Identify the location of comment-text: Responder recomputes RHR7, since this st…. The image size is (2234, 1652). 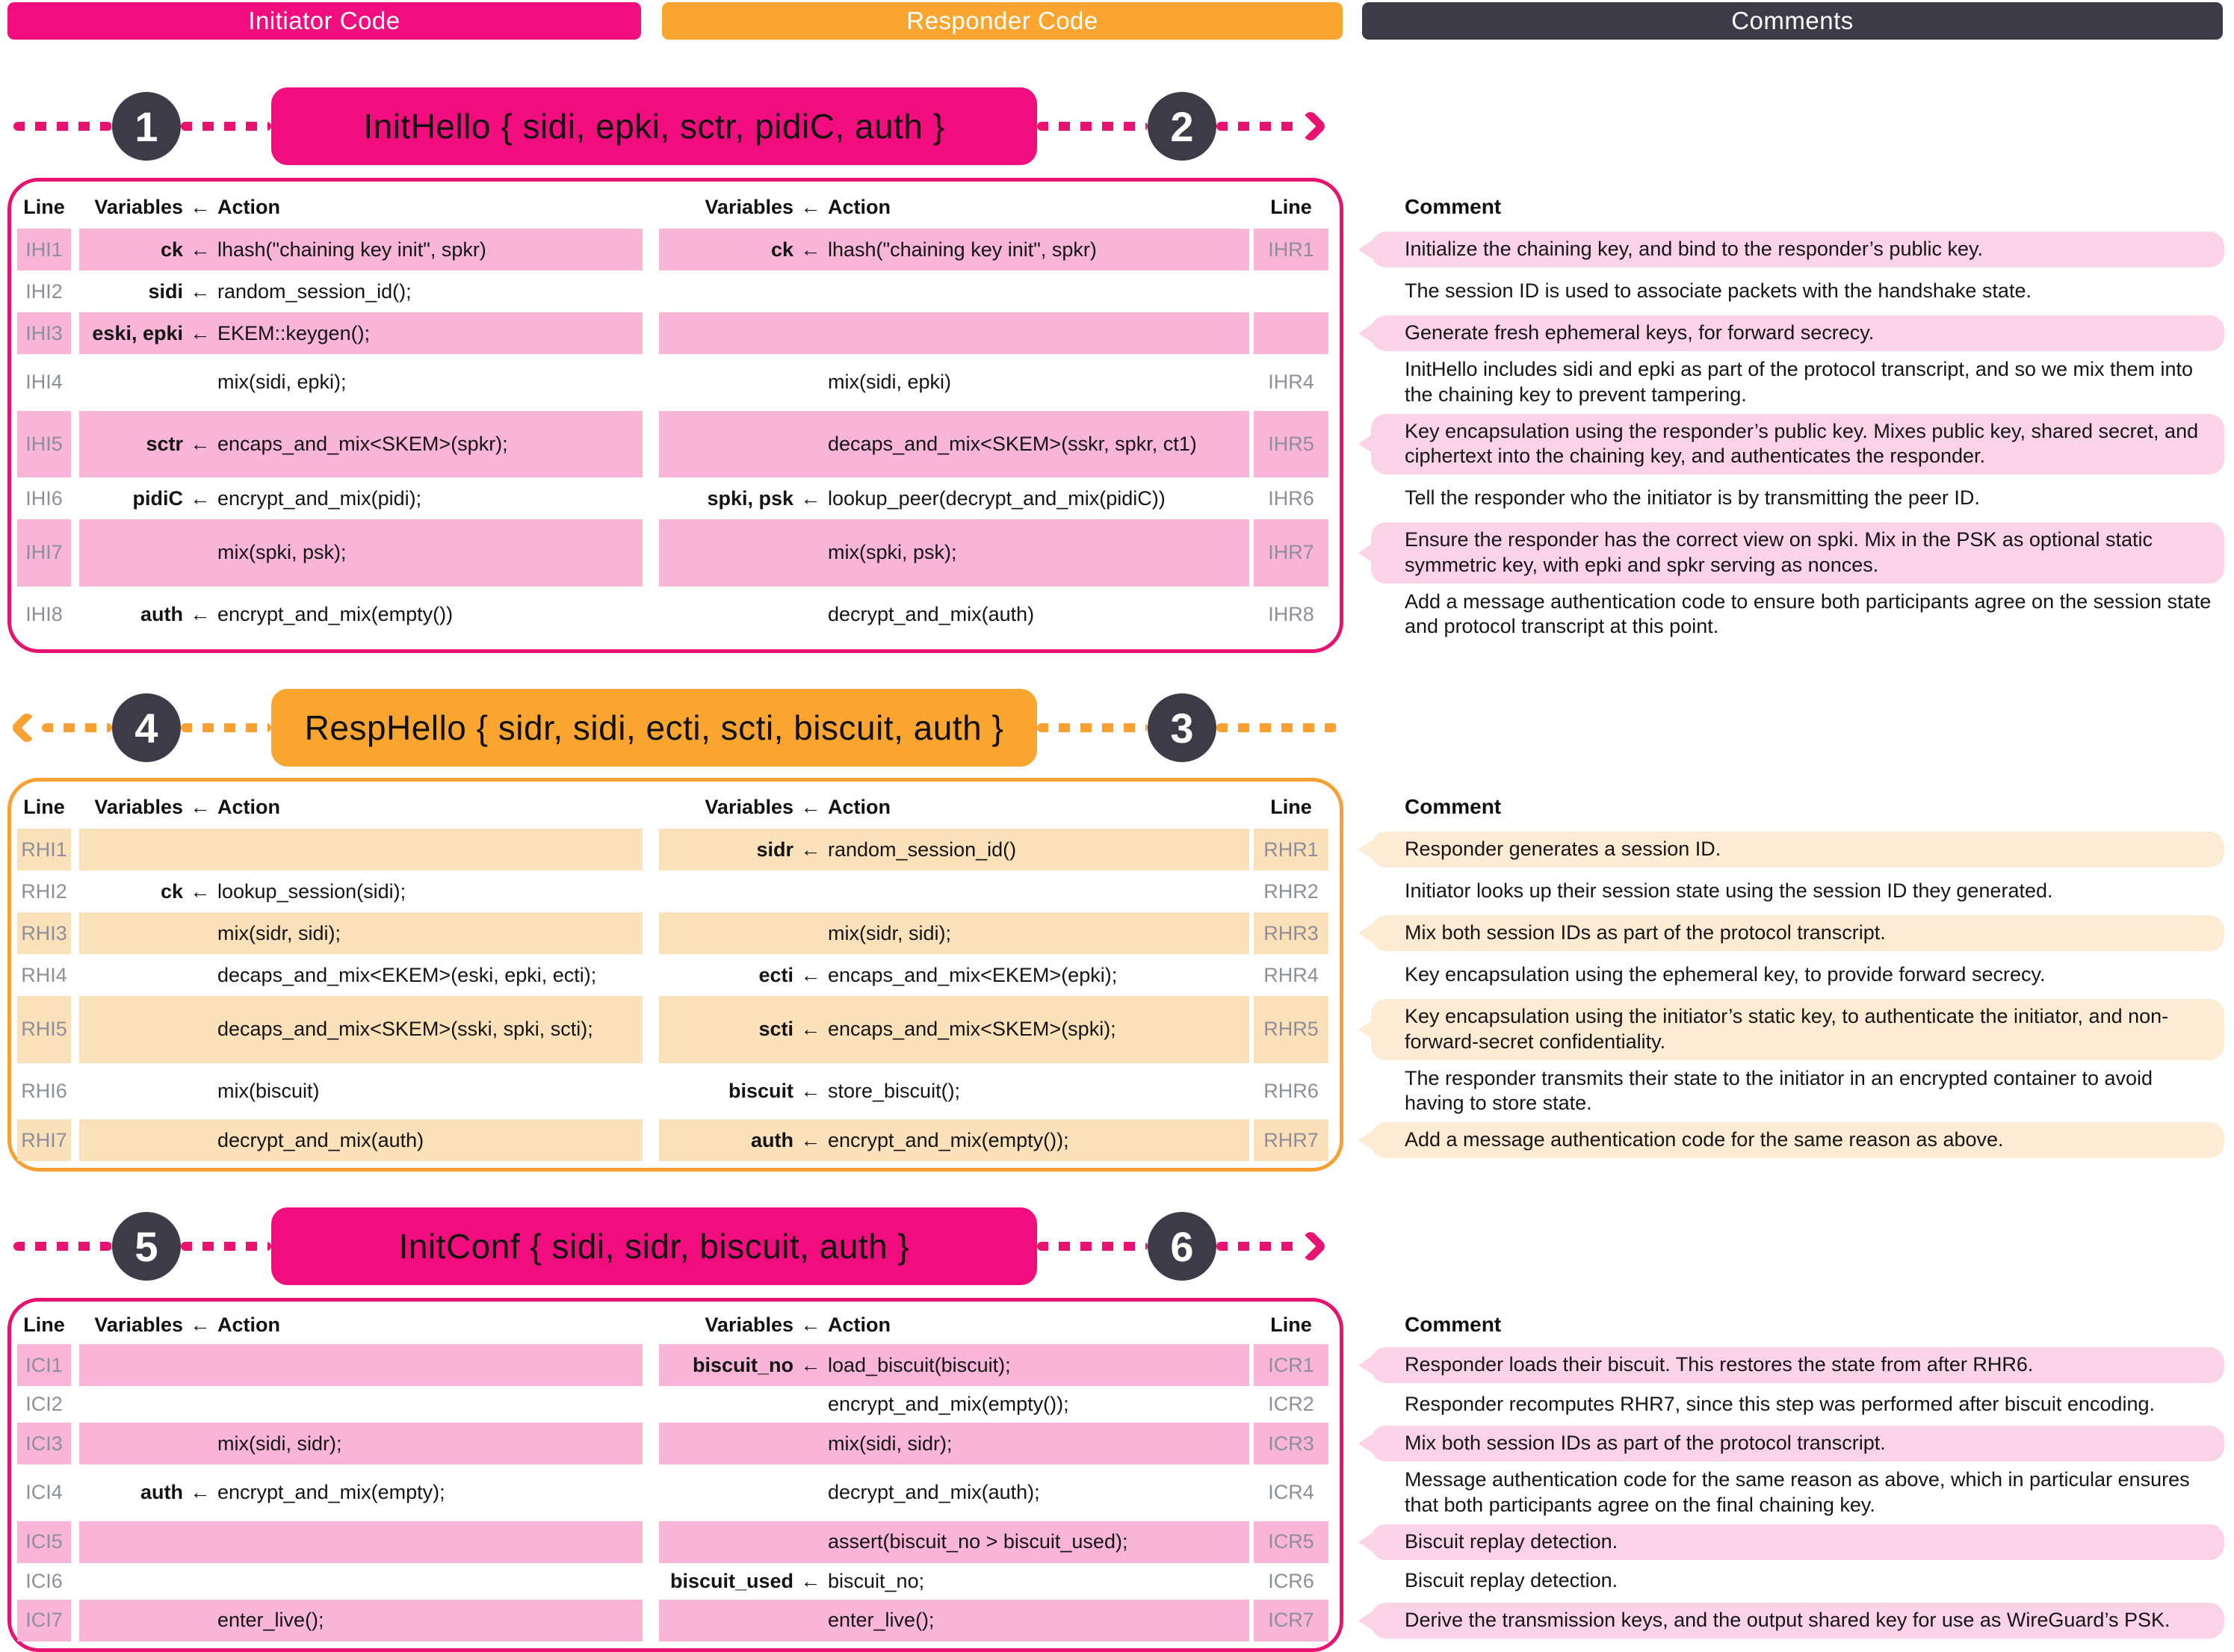
(1780, 1403).